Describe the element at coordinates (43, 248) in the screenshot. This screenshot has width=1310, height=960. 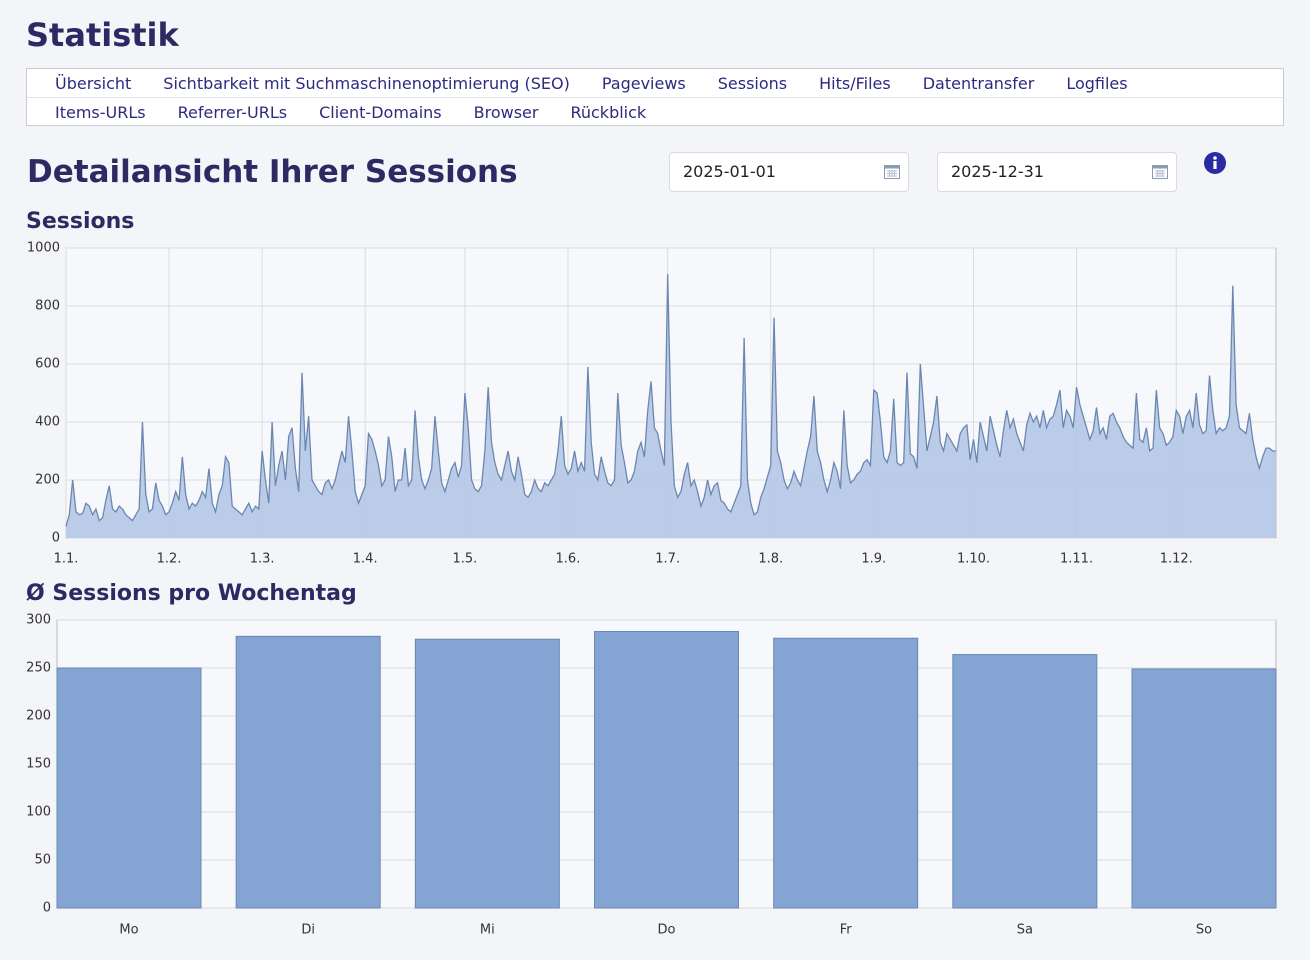
I see `y-tick-label: 1000` at that location.